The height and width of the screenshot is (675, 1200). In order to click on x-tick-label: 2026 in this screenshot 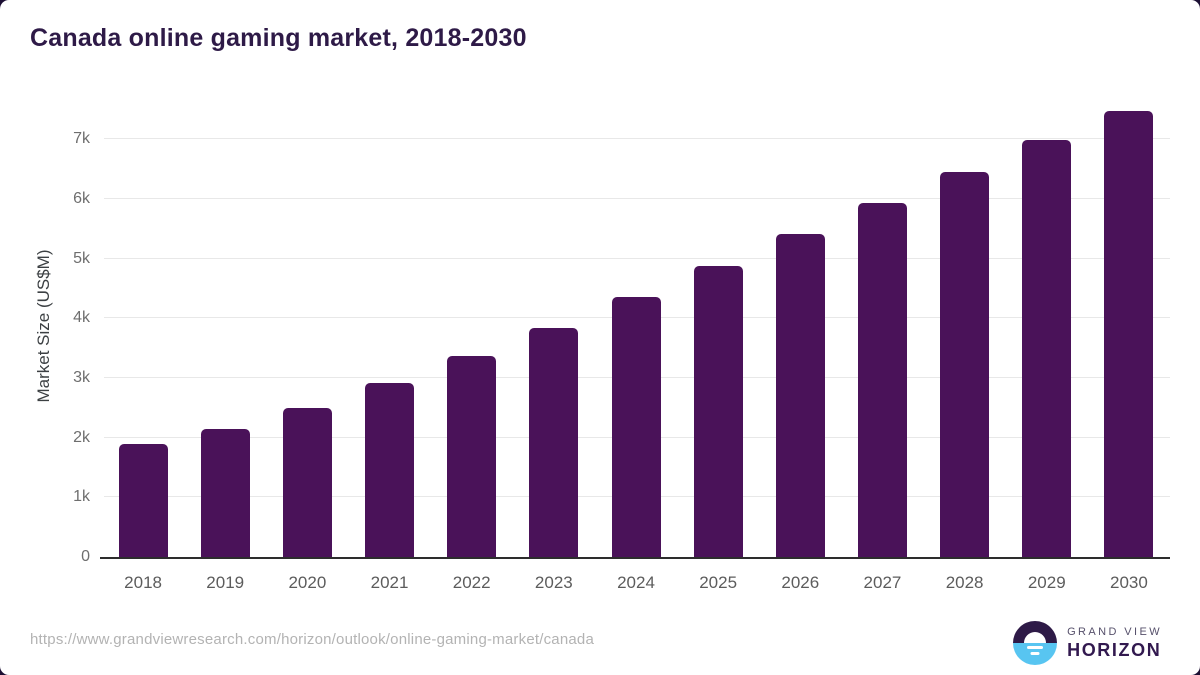, I will do `click(800, 582)`.